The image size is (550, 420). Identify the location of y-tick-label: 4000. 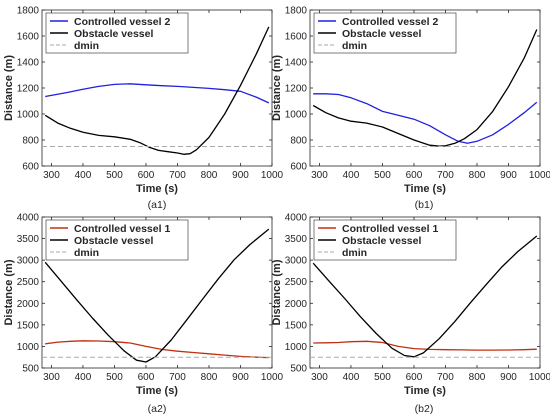
(296, 218).